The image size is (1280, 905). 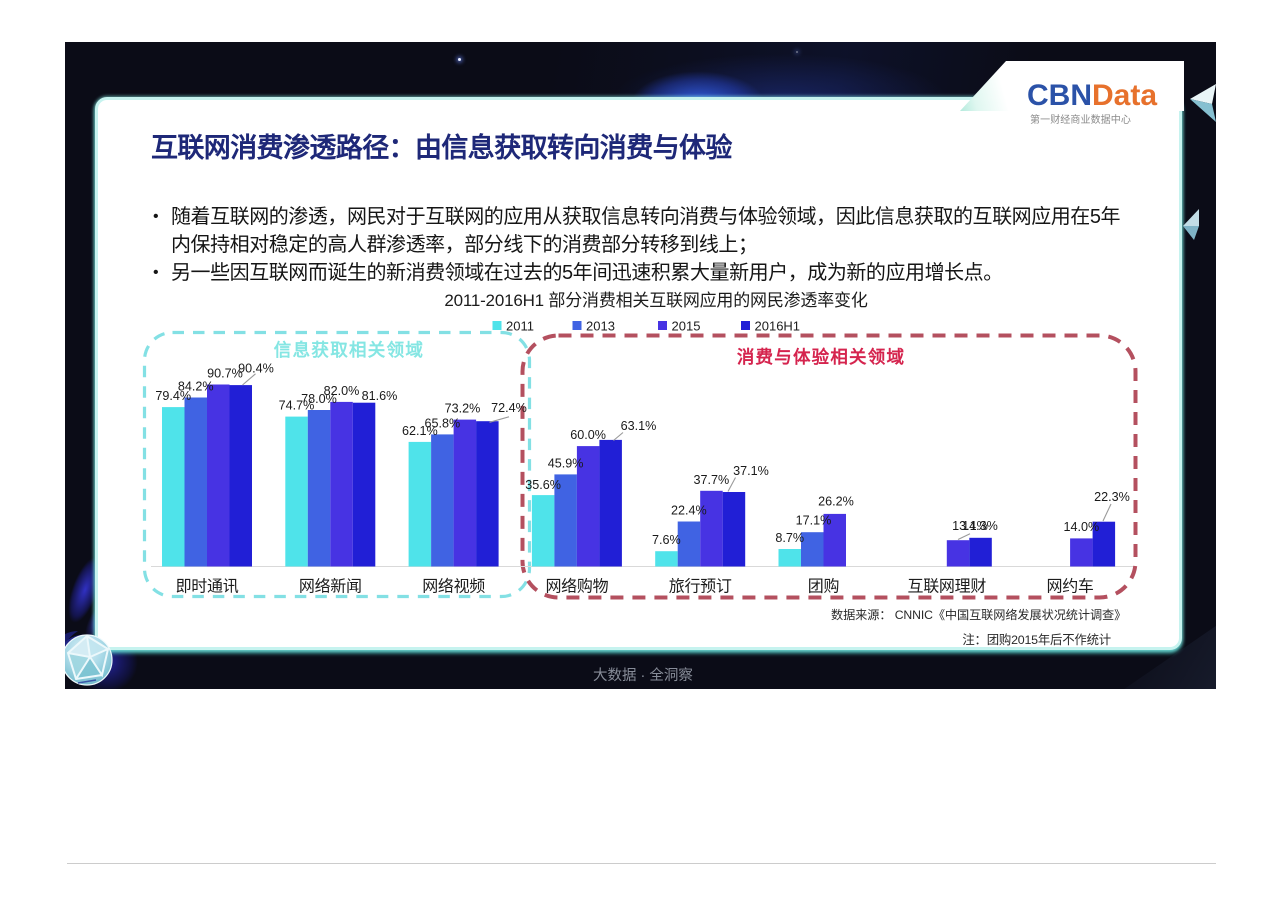 I want to click on svg-text: 81.6%, so click(x=380, y=396).